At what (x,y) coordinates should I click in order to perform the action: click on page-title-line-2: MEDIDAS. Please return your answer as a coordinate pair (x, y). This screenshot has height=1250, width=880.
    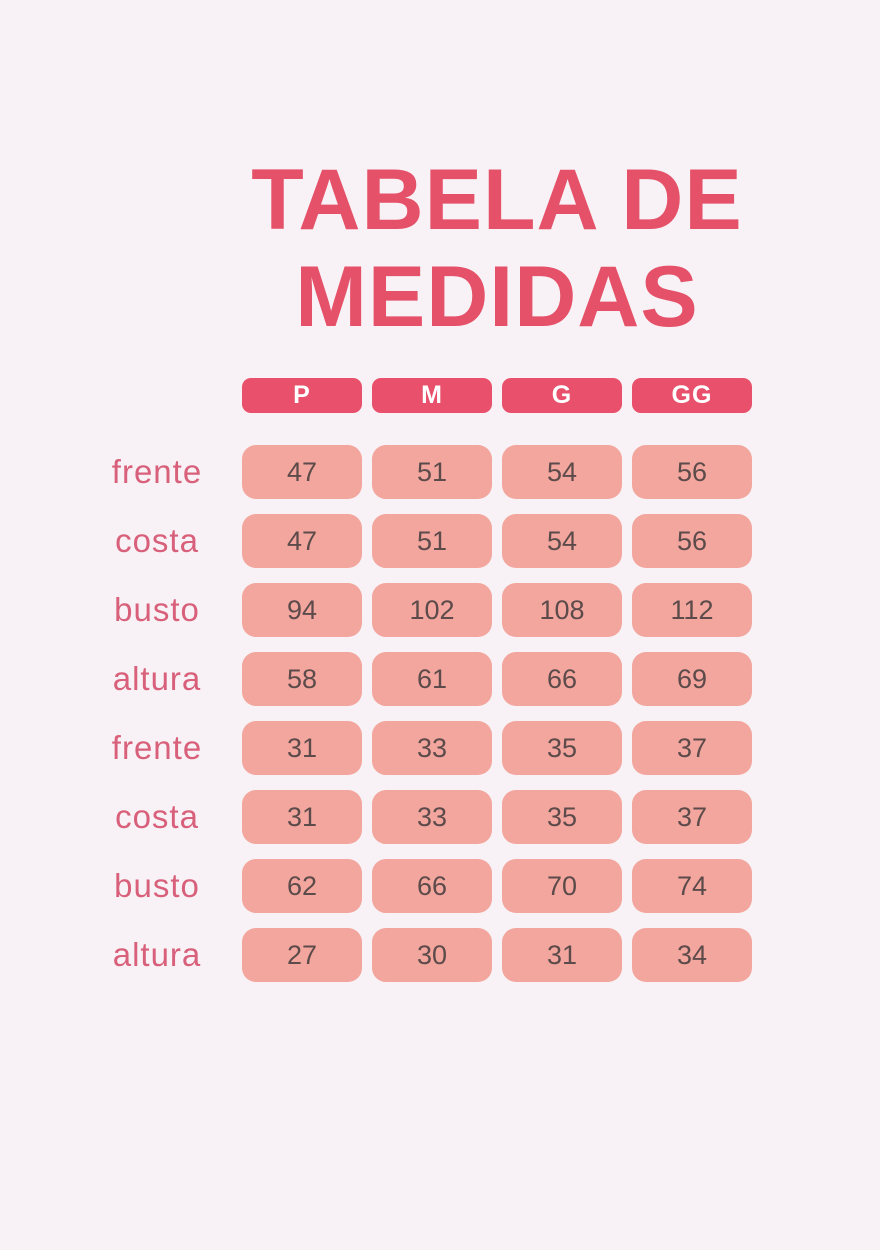
    Looking at the image, I should click on (497, 297).